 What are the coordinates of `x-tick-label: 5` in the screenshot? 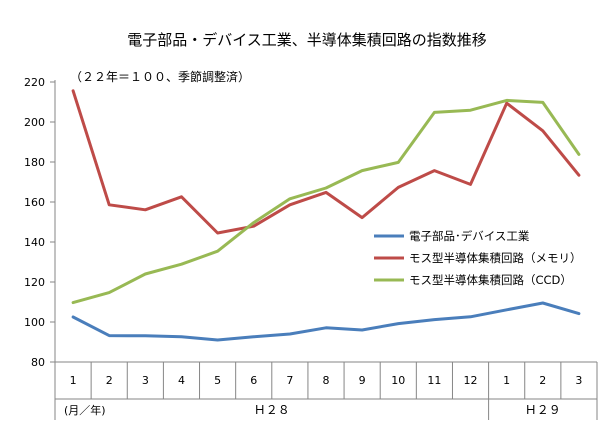 It's located at (217, 380).